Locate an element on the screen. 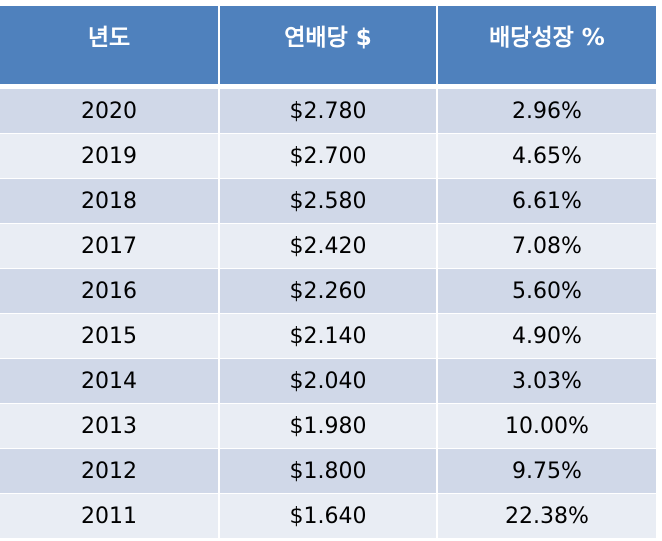 This screenshot has height=541, width=662. cell-year: 2014 is located at coordinates (110, 381).